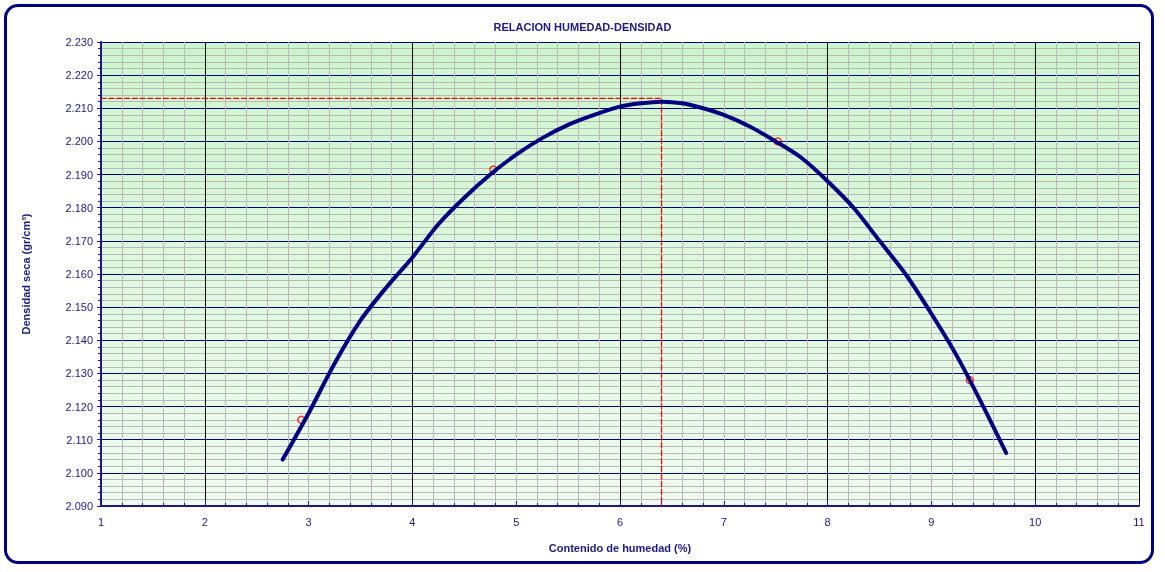 Image resolution: width=1165 pixels, height=572 pixels. Describe the element at coordinates (620, 547) in the screenshot. I see `x-axis-title: Contenido de humedad (%)` at that location.